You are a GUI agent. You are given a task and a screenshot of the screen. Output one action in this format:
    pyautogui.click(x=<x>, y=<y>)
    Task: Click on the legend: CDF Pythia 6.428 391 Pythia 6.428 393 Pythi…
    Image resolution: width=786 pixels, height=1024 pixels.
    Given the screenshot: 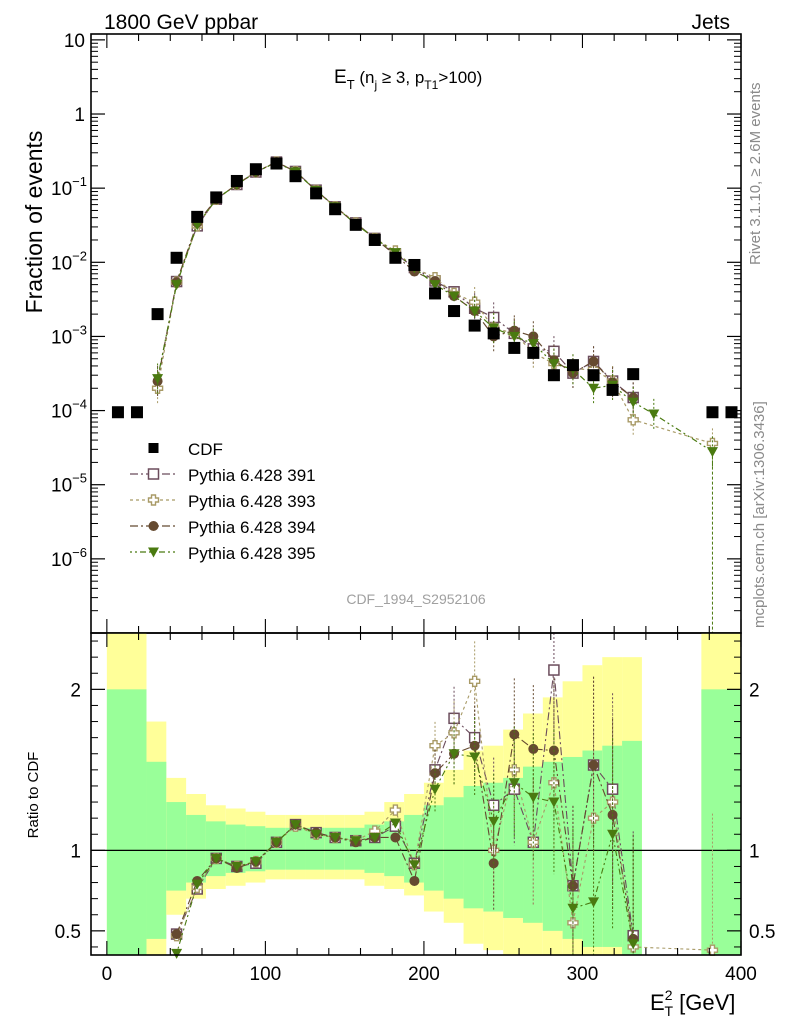 What is the action you would take?
    pyautogui.click(x=223, y=501)
    